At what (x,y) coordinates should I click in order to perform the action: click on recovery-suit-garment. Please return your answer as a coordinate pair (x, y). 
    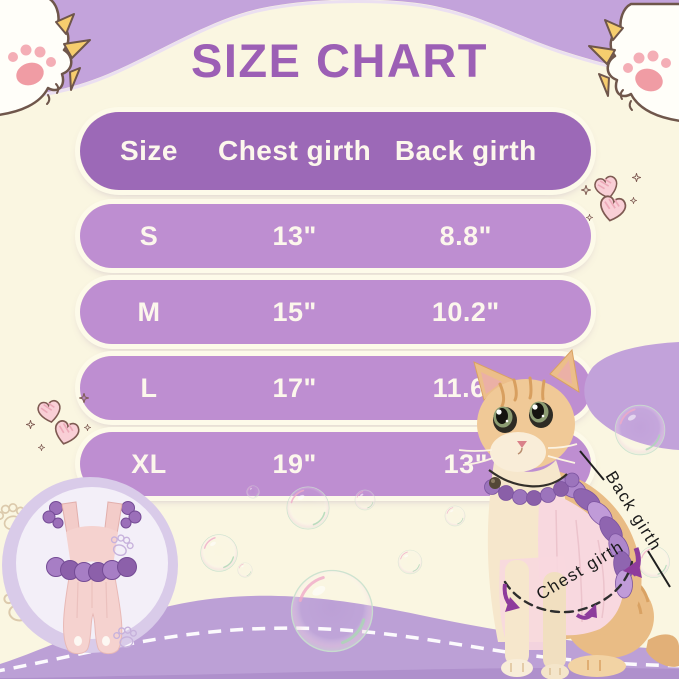
    Looking at the image, I should click on (92, 578).